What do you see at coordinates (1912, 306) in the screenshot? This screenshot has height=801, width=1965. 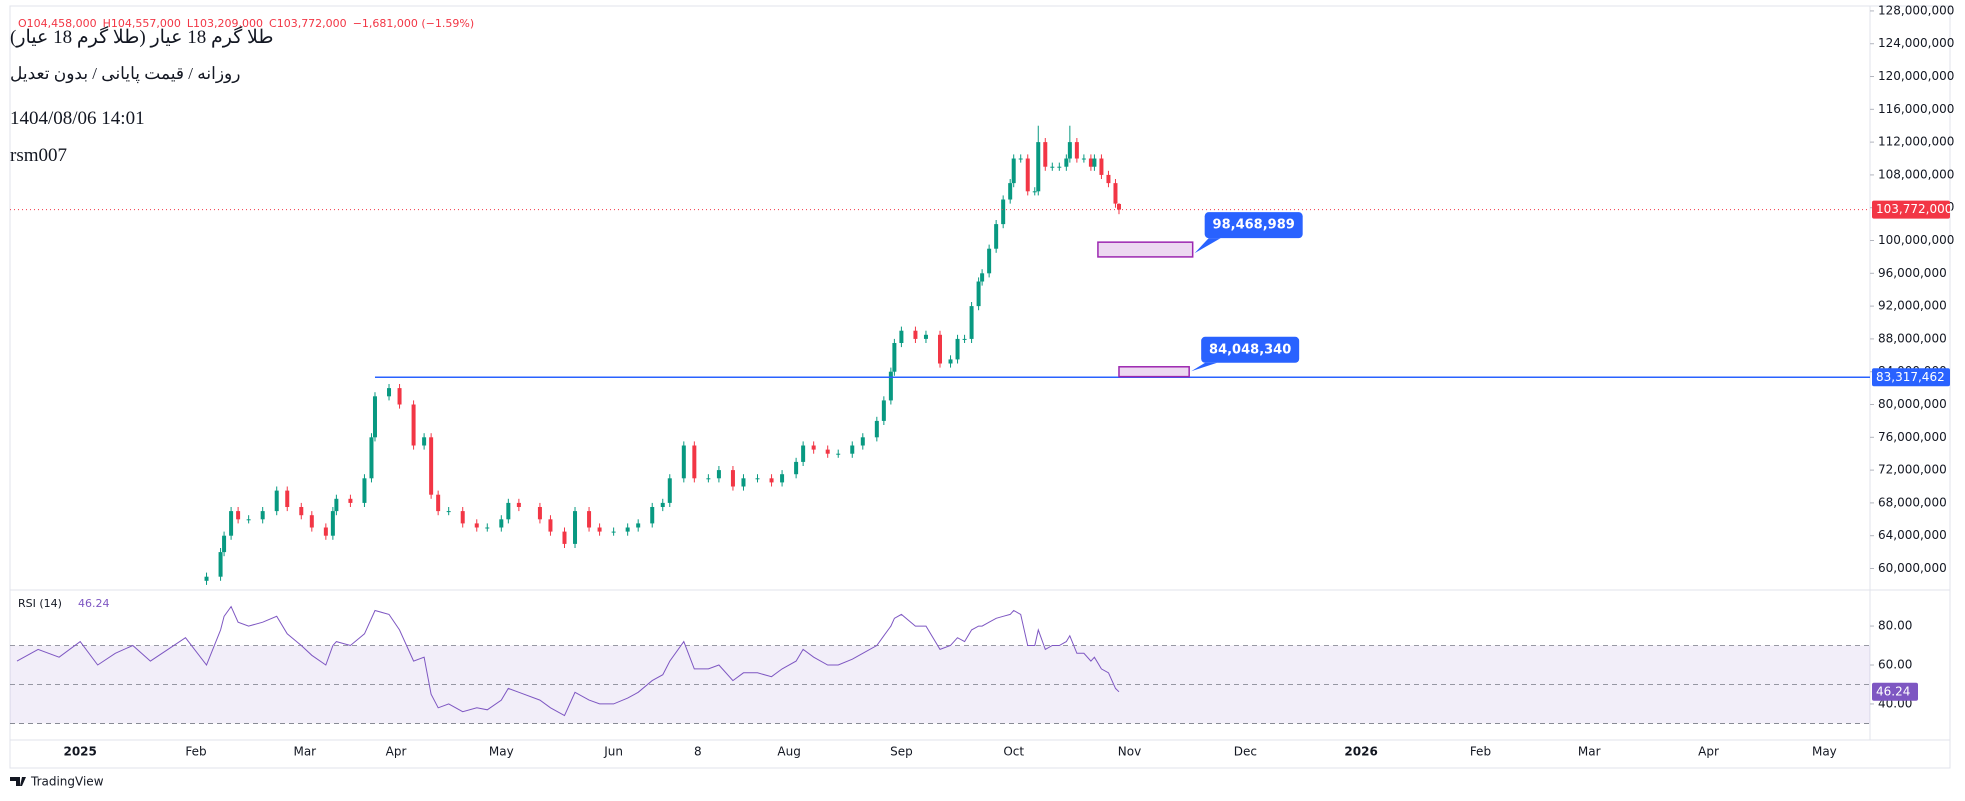 I see `y-tick-label: 92,000,000` at bounding box center [1912, 306].